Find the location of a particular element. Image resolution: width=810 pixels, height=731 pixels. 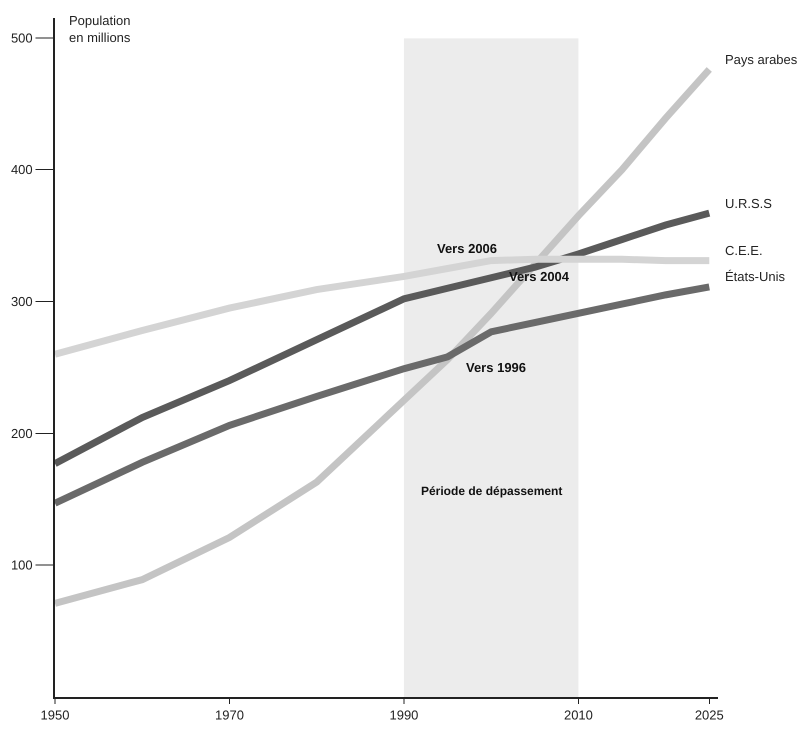

series-label: États-Unis is located at coordinates (755, 276).